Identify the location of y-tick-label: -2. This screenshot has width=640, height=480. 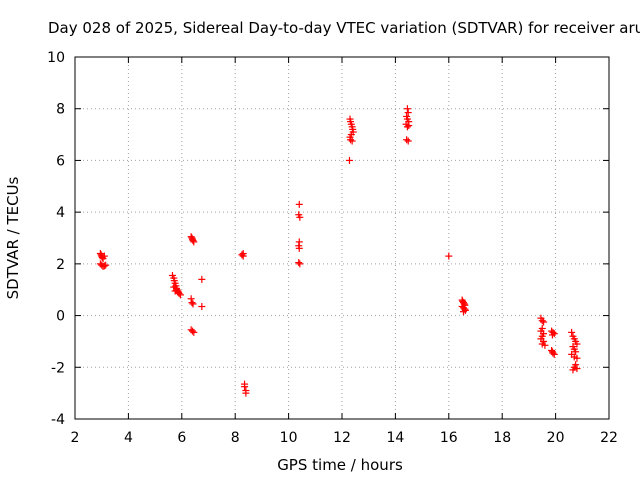
(58, 368).